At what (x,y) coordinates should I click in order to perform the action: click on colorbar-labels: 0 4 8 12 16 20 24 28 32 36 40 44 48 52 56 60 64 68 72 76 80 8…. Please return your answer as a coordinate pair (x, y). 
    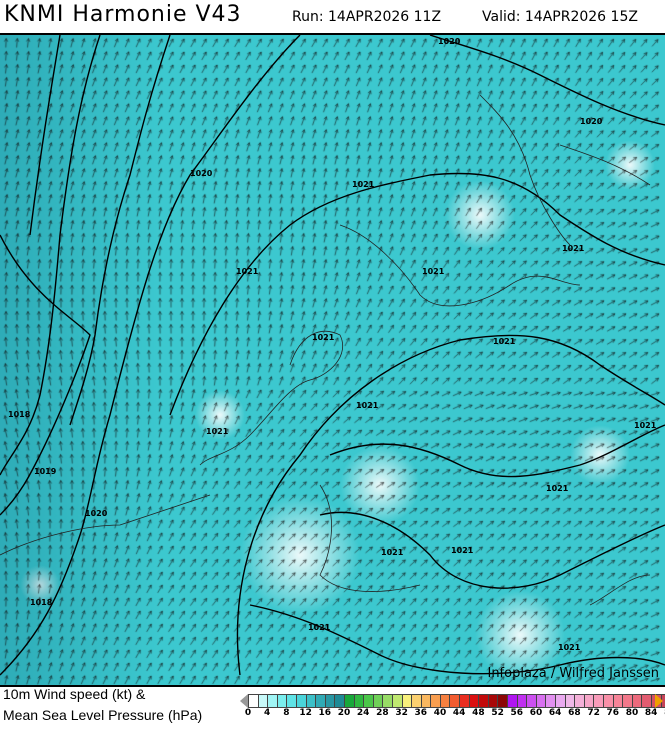
    Looking at the image, I should click on (454, 715).